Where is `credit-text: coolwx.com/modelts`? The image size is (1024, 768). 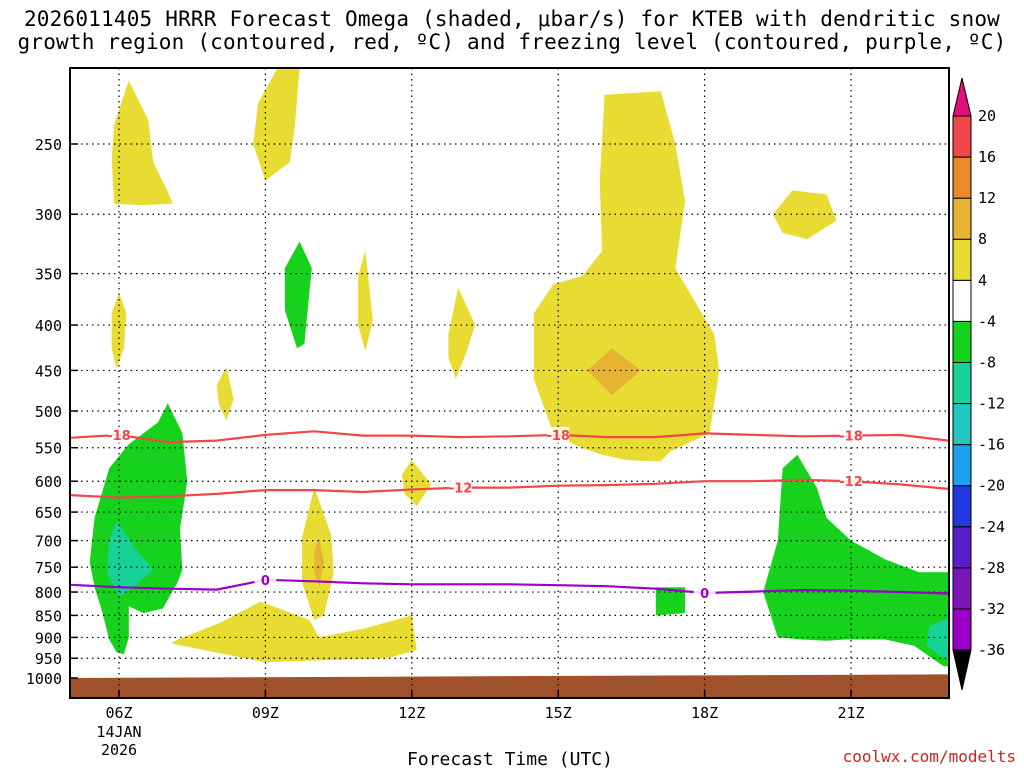
credit-text: coolwx.com/modelts is located at coordinates (929, 756).